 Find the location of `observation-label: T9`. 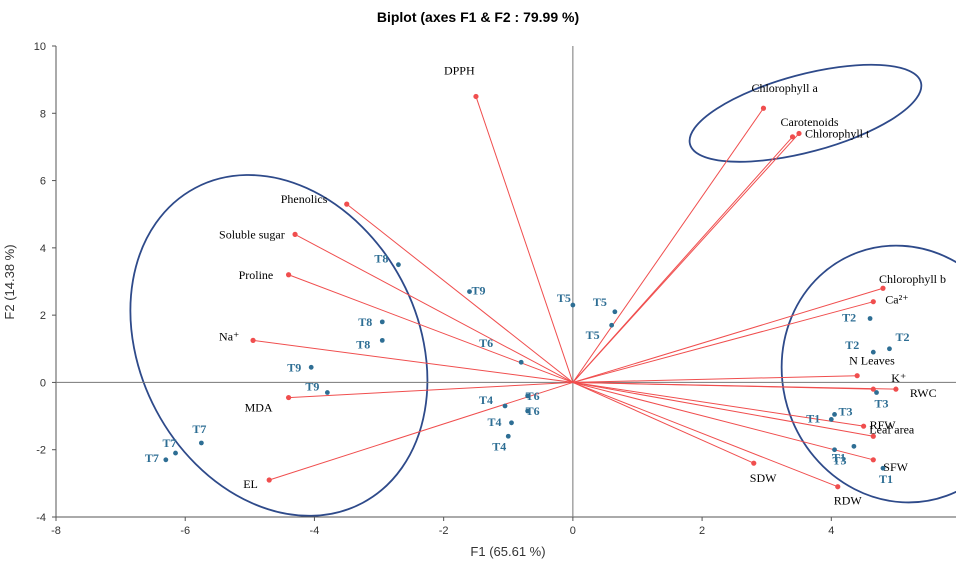

observation-label: T9 is located at coordinates (312, 387).